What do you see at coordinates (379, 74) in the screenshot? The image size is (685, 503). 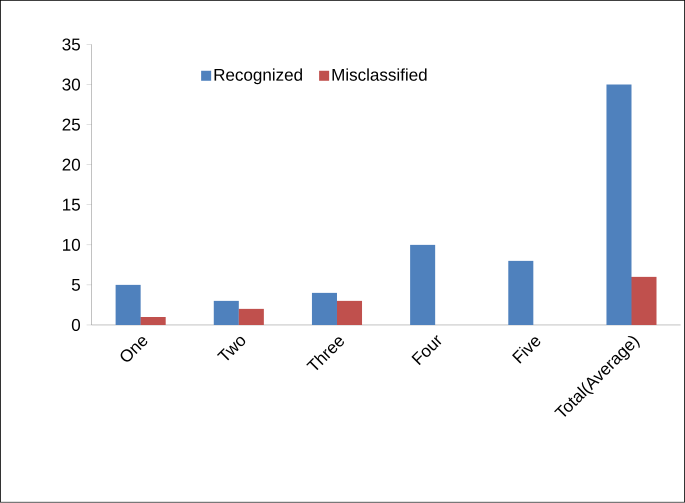 I see `legend-label: Misclassified` at bounding box center [379, 74].